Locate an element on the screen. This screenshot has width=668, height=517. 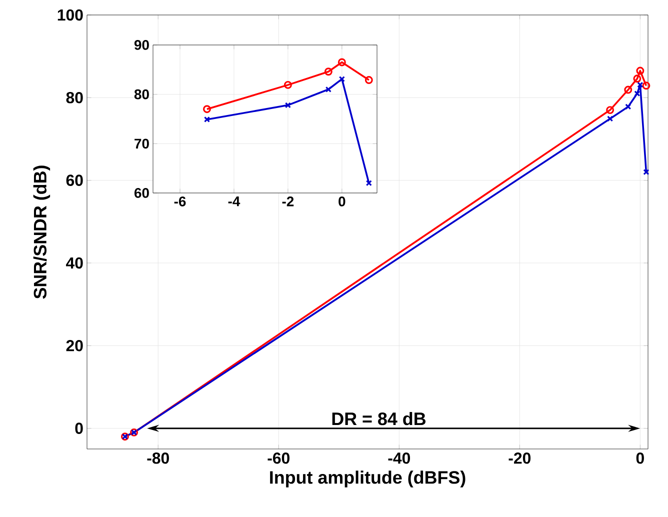
x-tick-label: -20 is located at coordinates (519, 458).